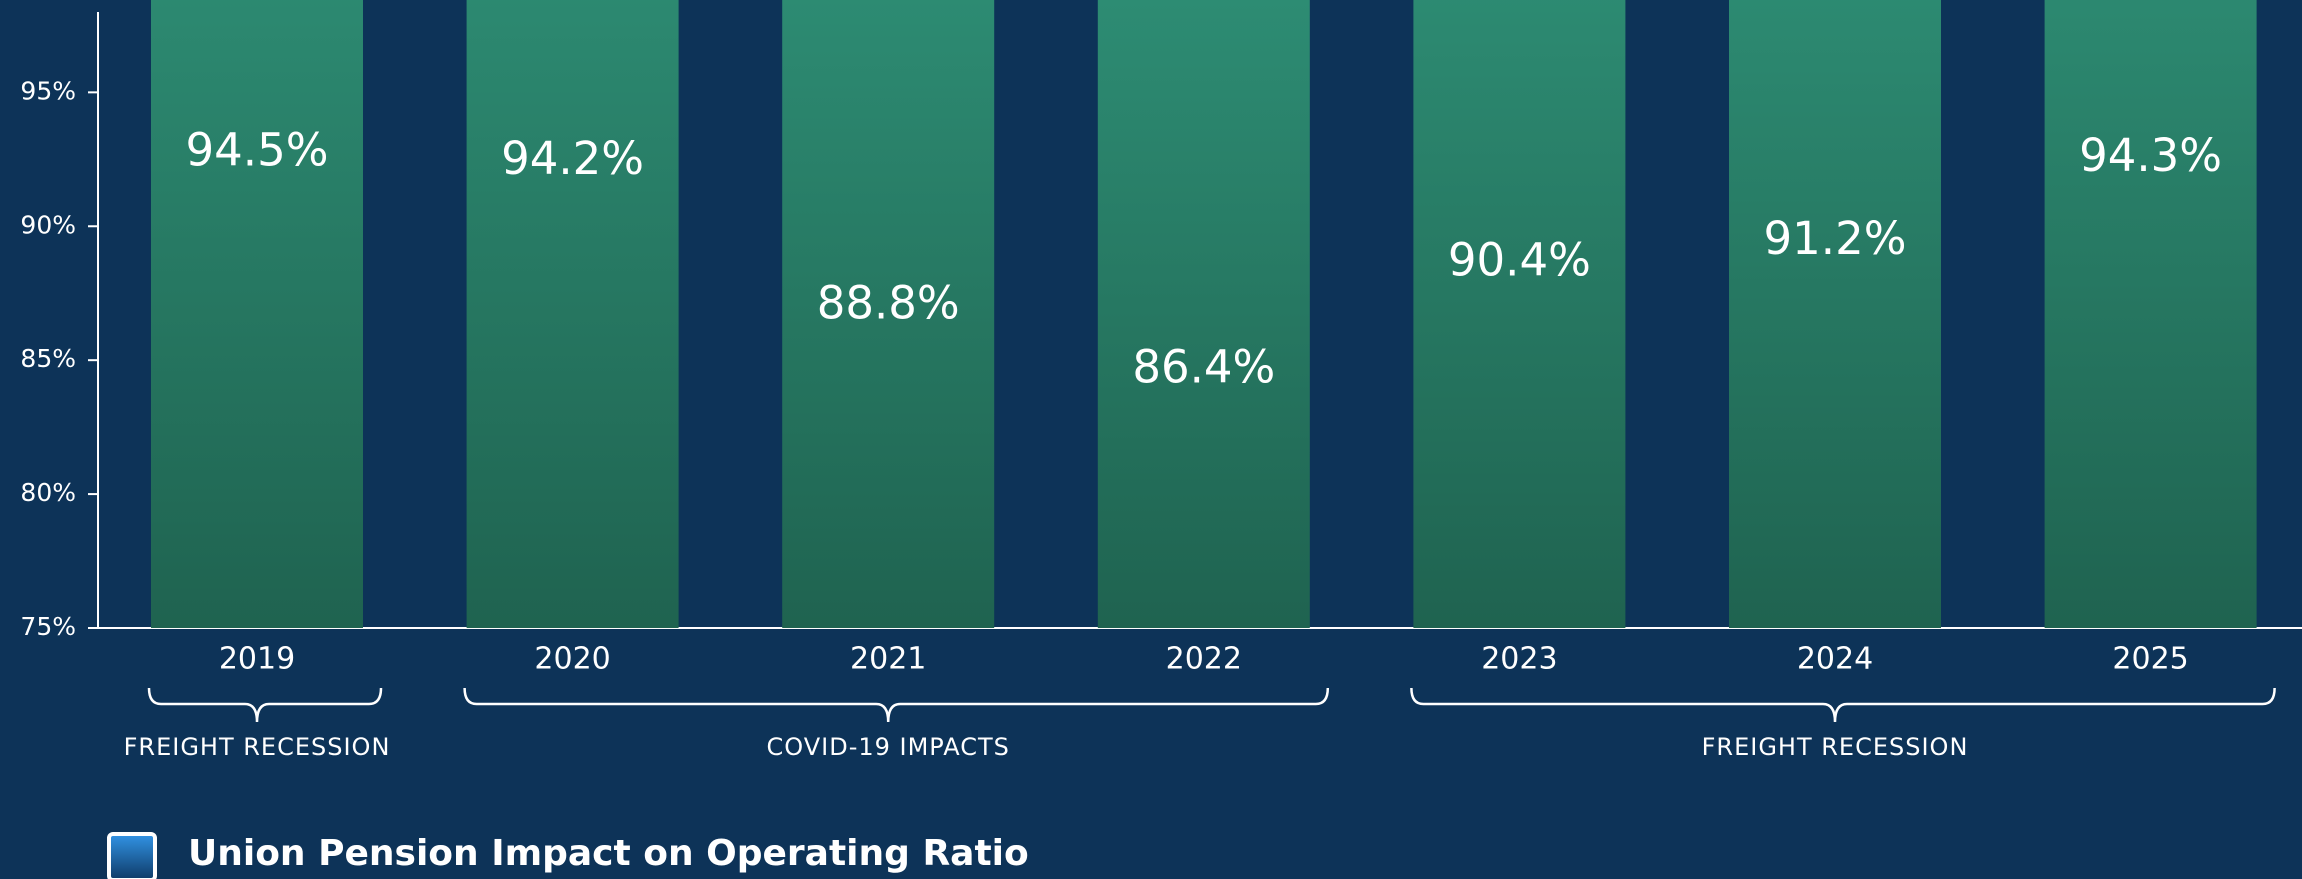 The width and height of the screenshot is (2302, 879). Describe the element at coordinates (572, 158) in the screenshot. I see `total-label: 94.2%` at that location.